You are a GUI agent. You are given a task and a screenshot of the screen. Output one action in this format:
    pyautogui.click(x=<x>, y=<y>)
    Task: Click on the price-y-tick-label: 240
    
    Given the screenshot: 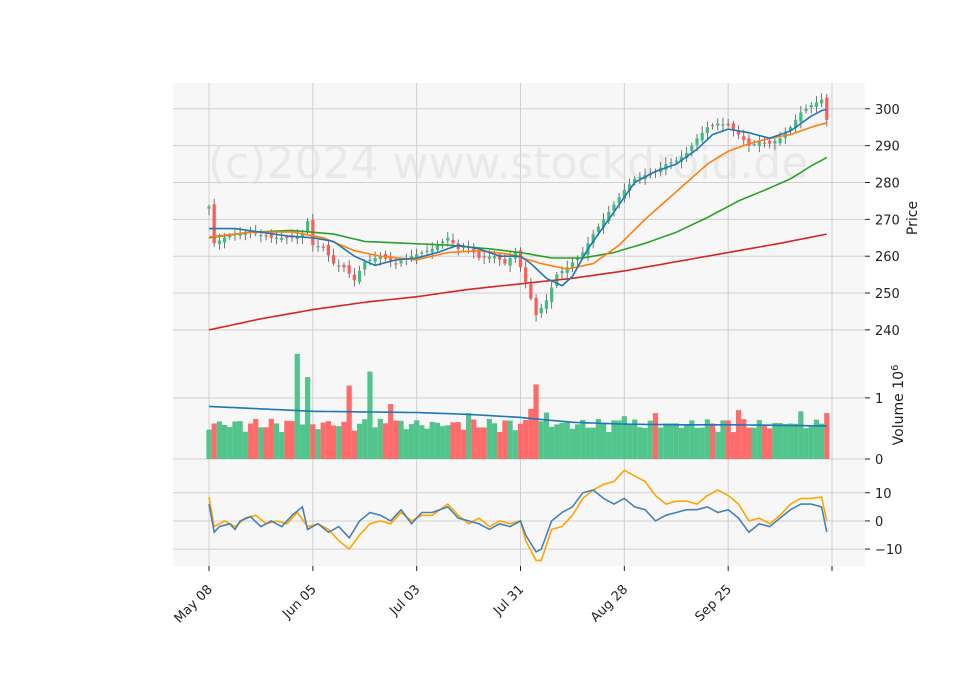 What is the action you would take?
    pyautogui.click(x=887, y=331)
    